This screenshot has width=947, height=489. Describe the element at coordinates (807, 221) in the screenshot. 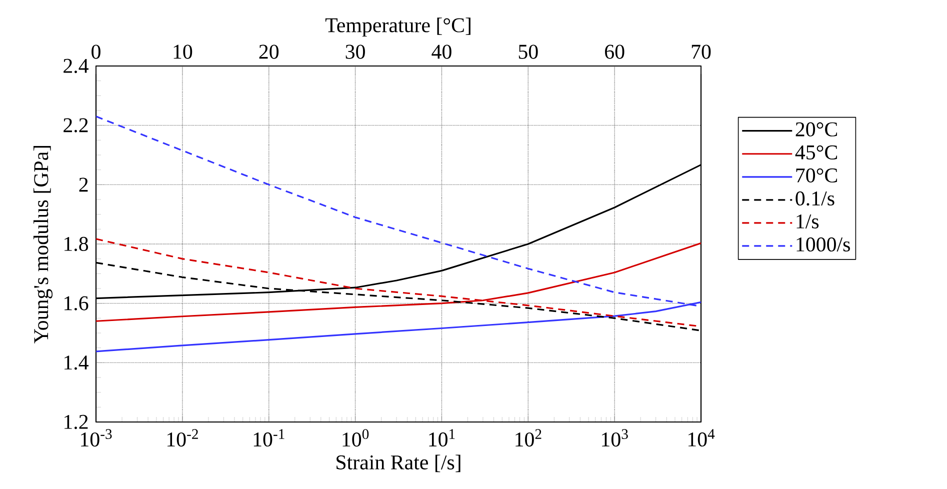

I see `legend-label: 1/s` at that location.